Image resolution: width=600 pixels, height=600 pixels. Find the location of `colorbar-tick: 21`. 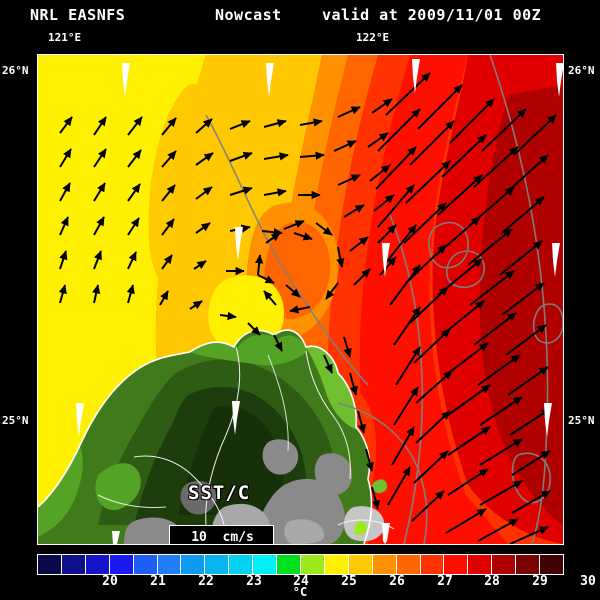

colorbar-tick: 21 is located at coordinates (158, 581).